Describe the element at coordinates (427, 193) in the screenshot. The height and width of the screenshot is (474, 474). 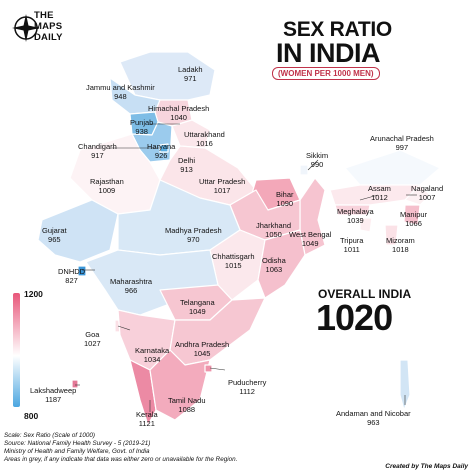
I see `label-nagaland: Nagaland 1007` at that location.